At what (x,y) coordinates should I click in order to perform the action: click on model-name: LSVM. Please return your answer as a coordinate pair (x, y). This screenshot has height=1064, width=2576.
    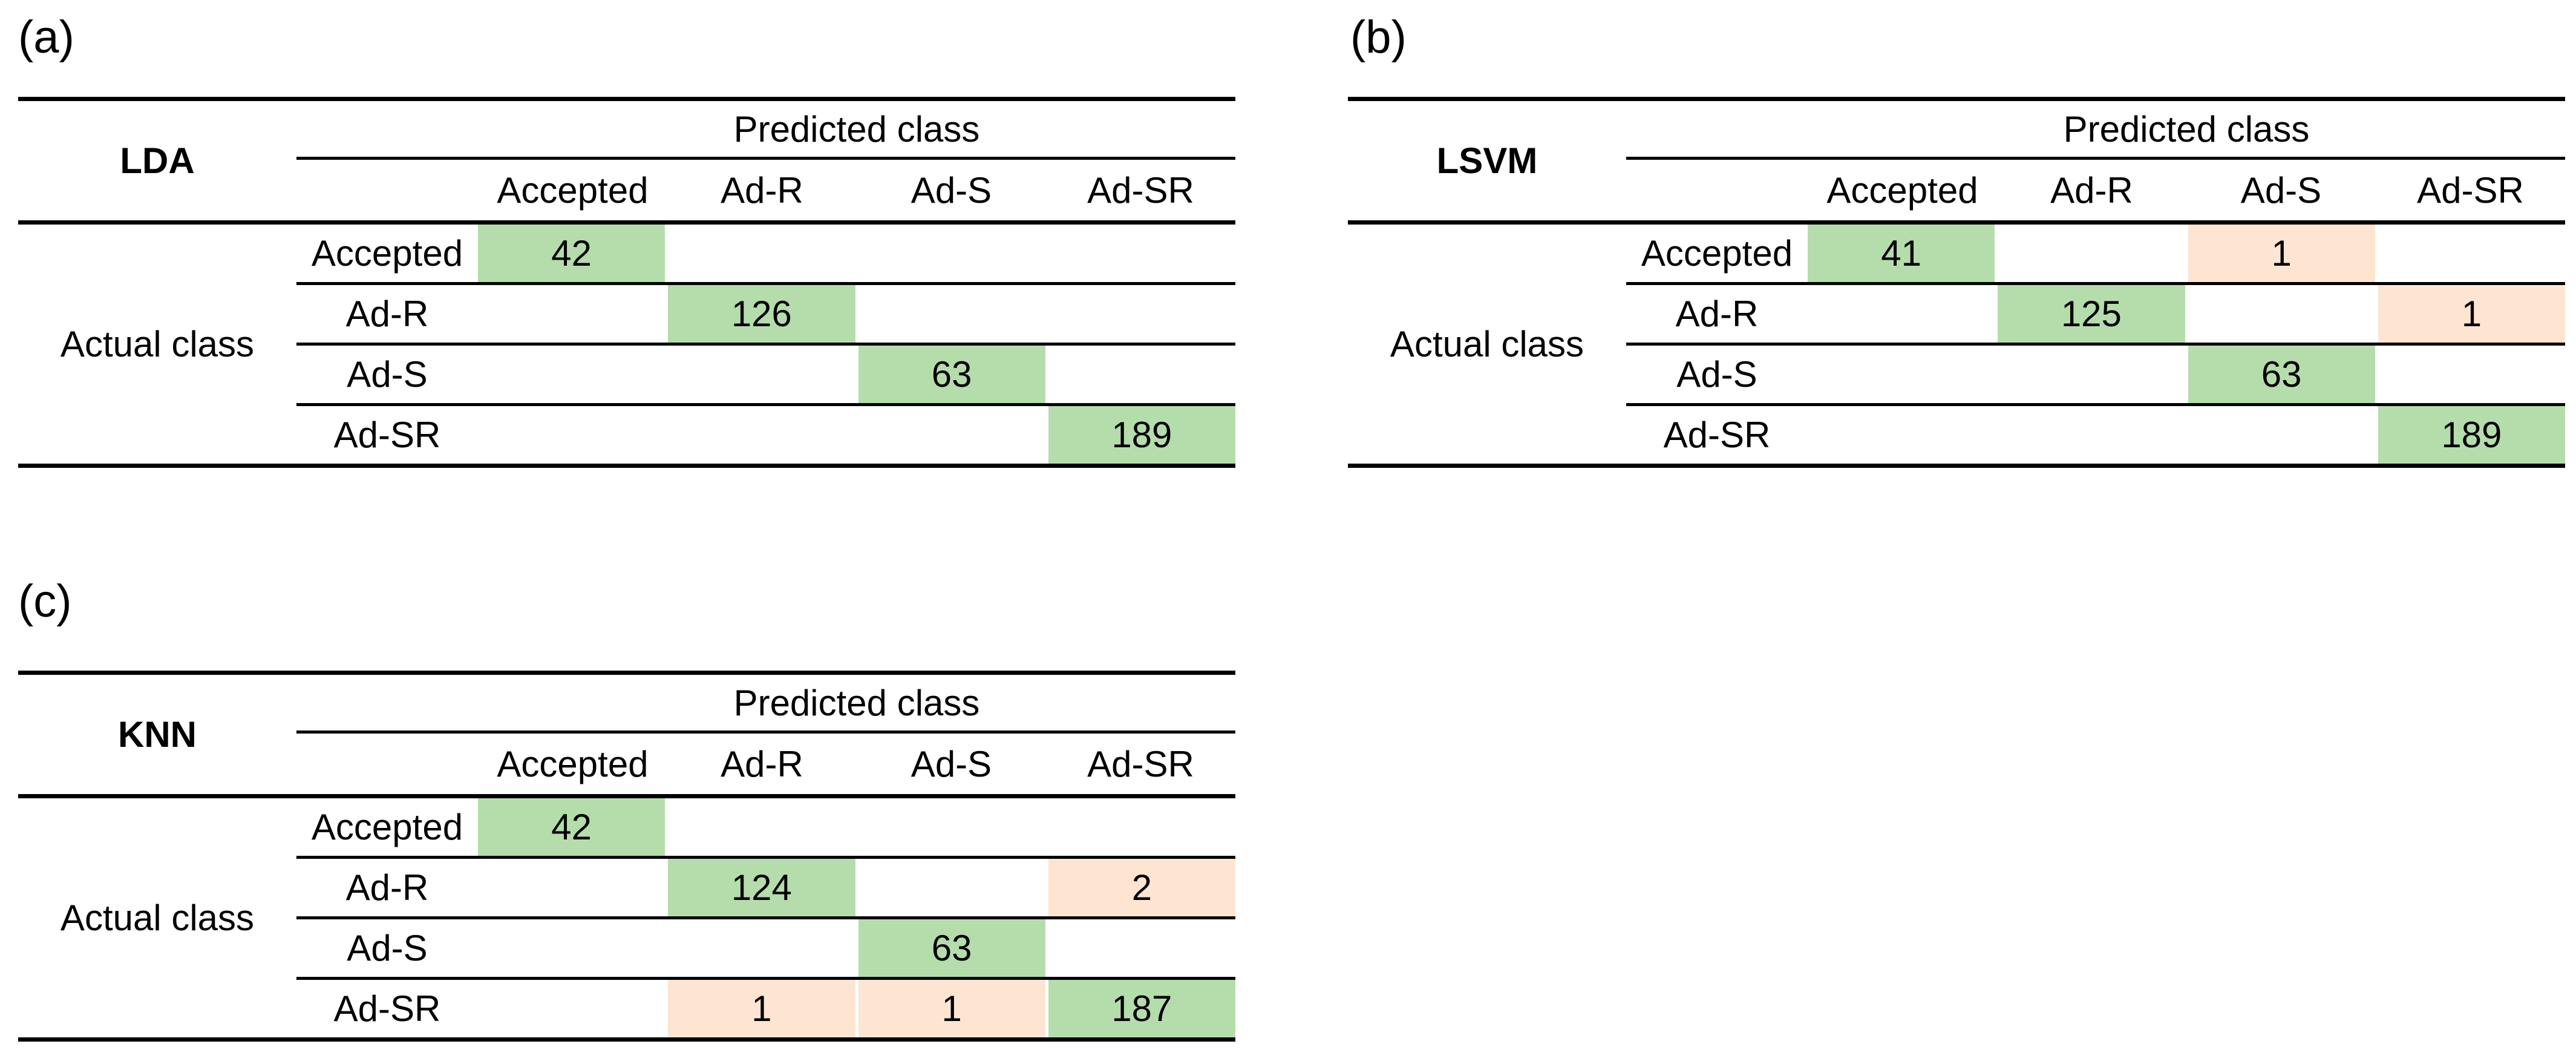
    Looking at the image, I should click on (1487, 161).